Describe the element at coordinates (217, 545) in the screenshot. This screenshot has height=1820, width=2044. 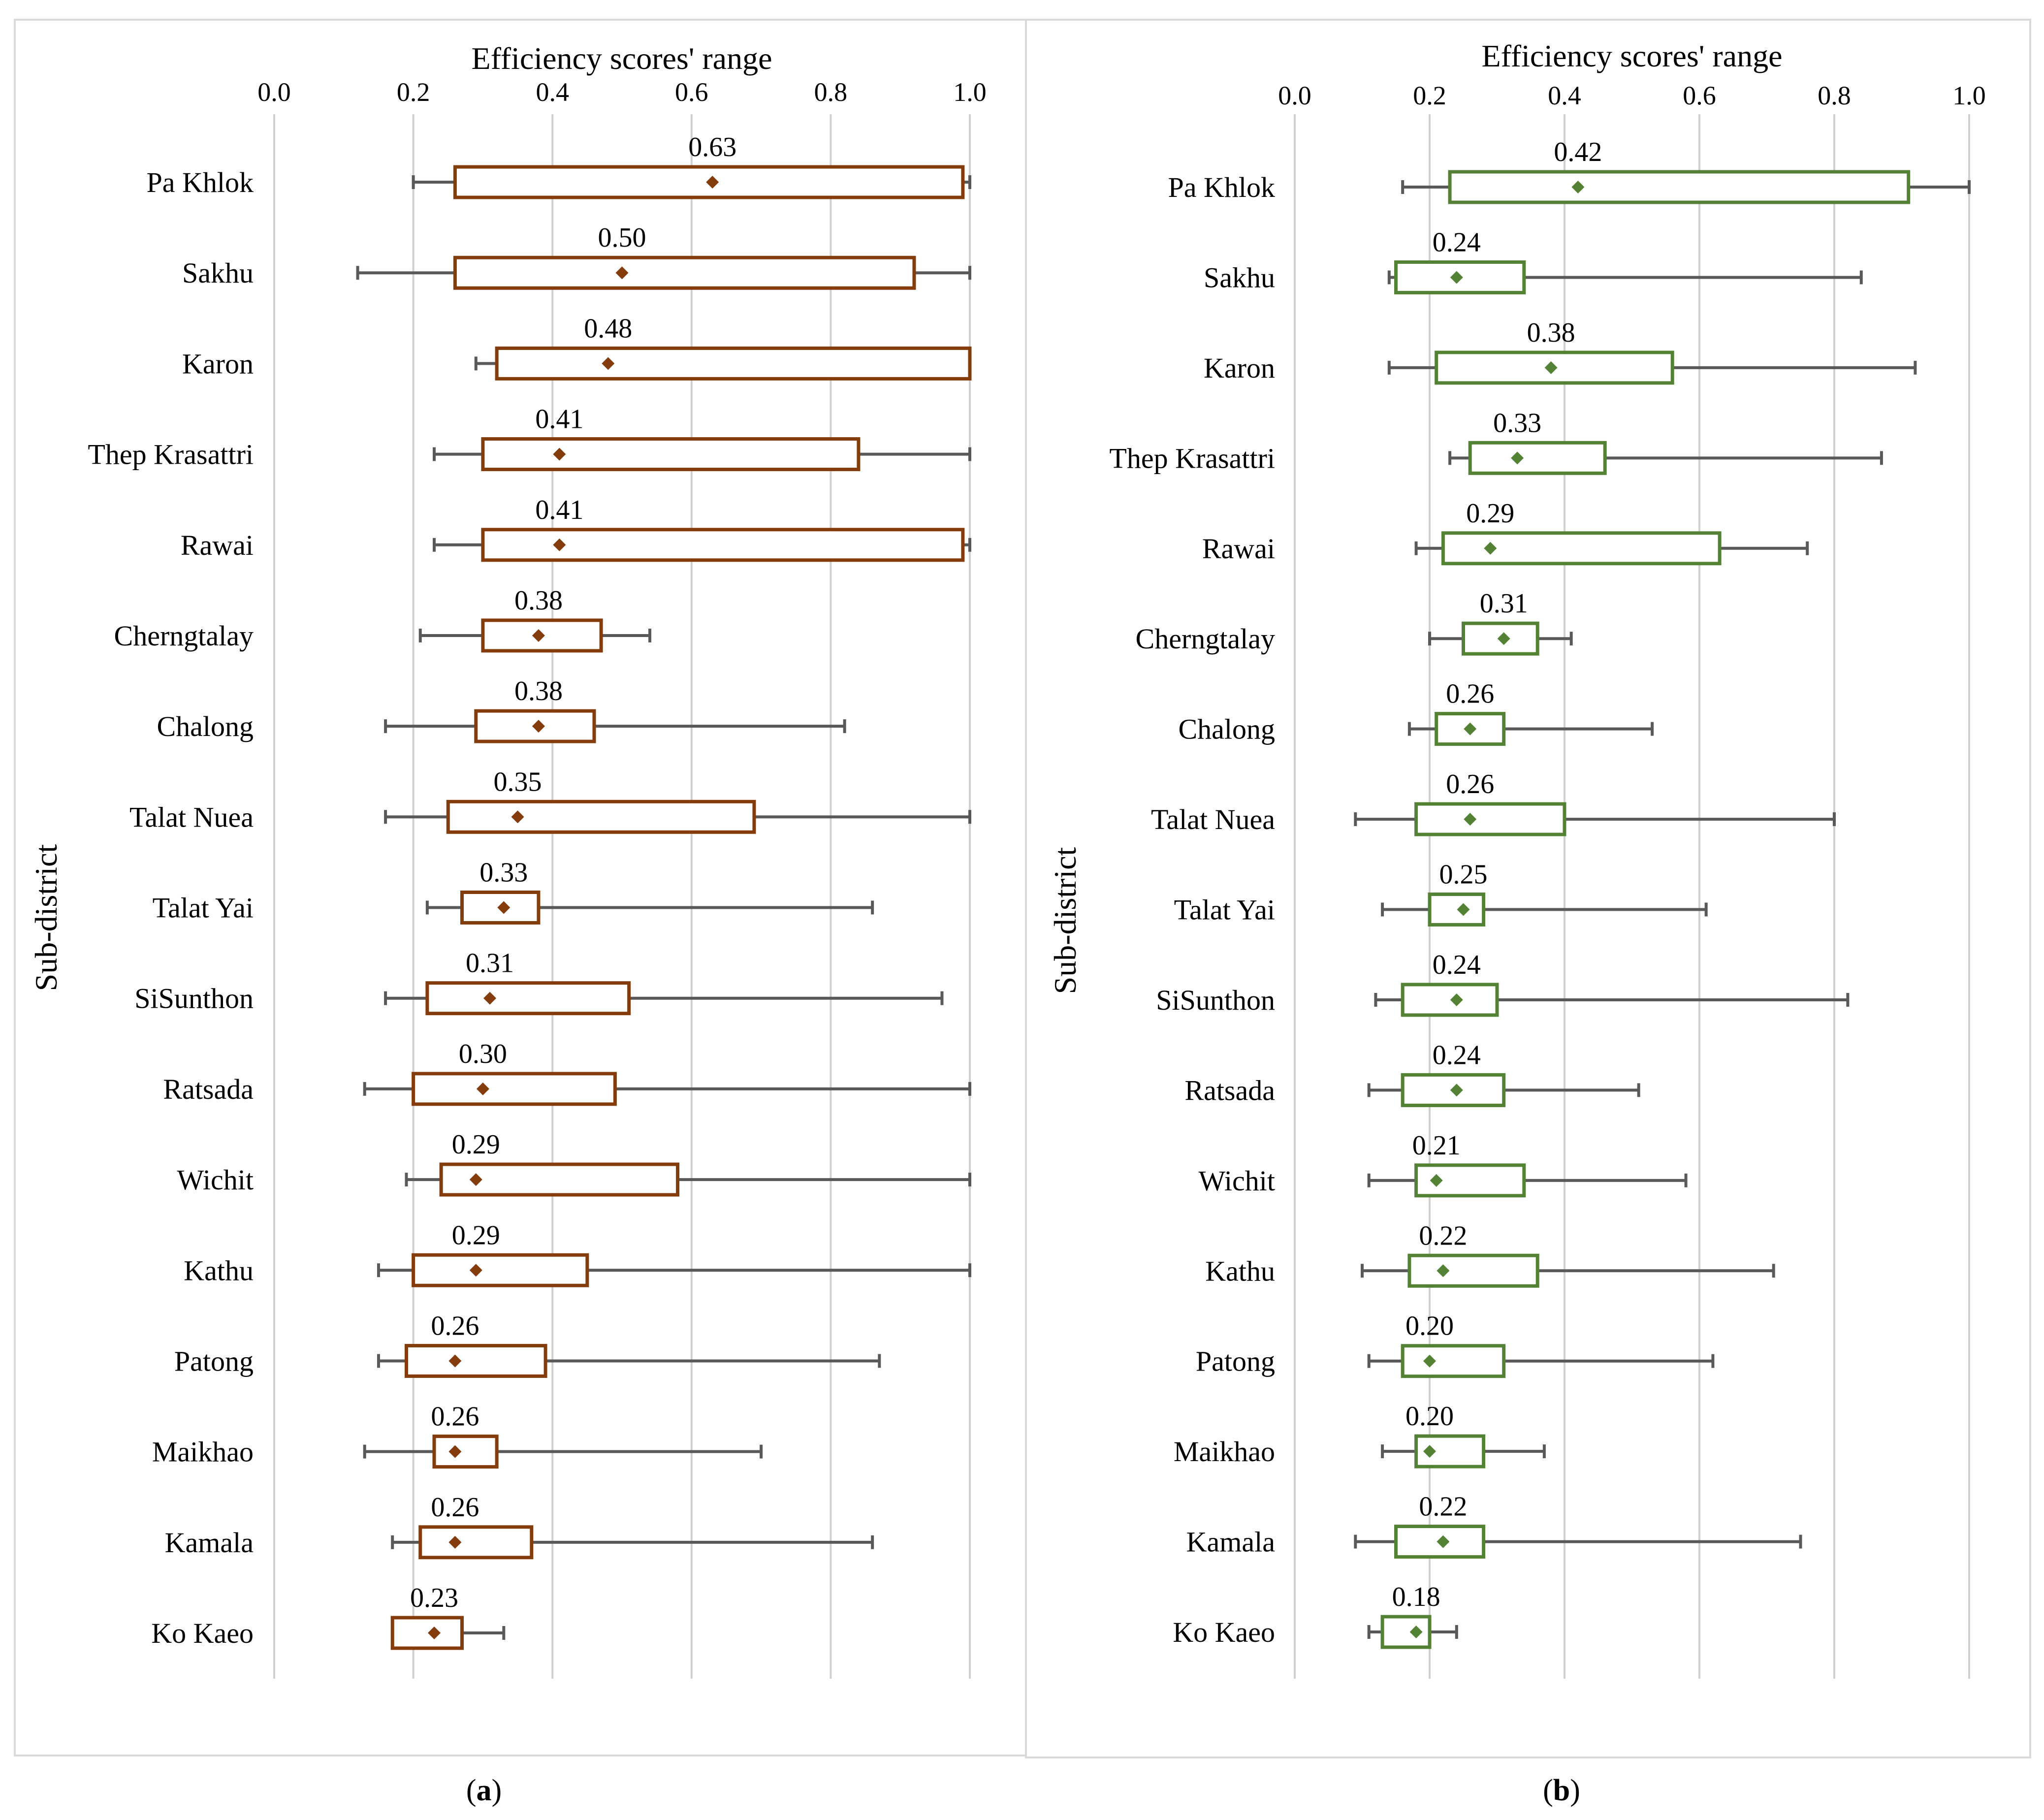
I see `category-label-a-rawai: Rawai` at that location.